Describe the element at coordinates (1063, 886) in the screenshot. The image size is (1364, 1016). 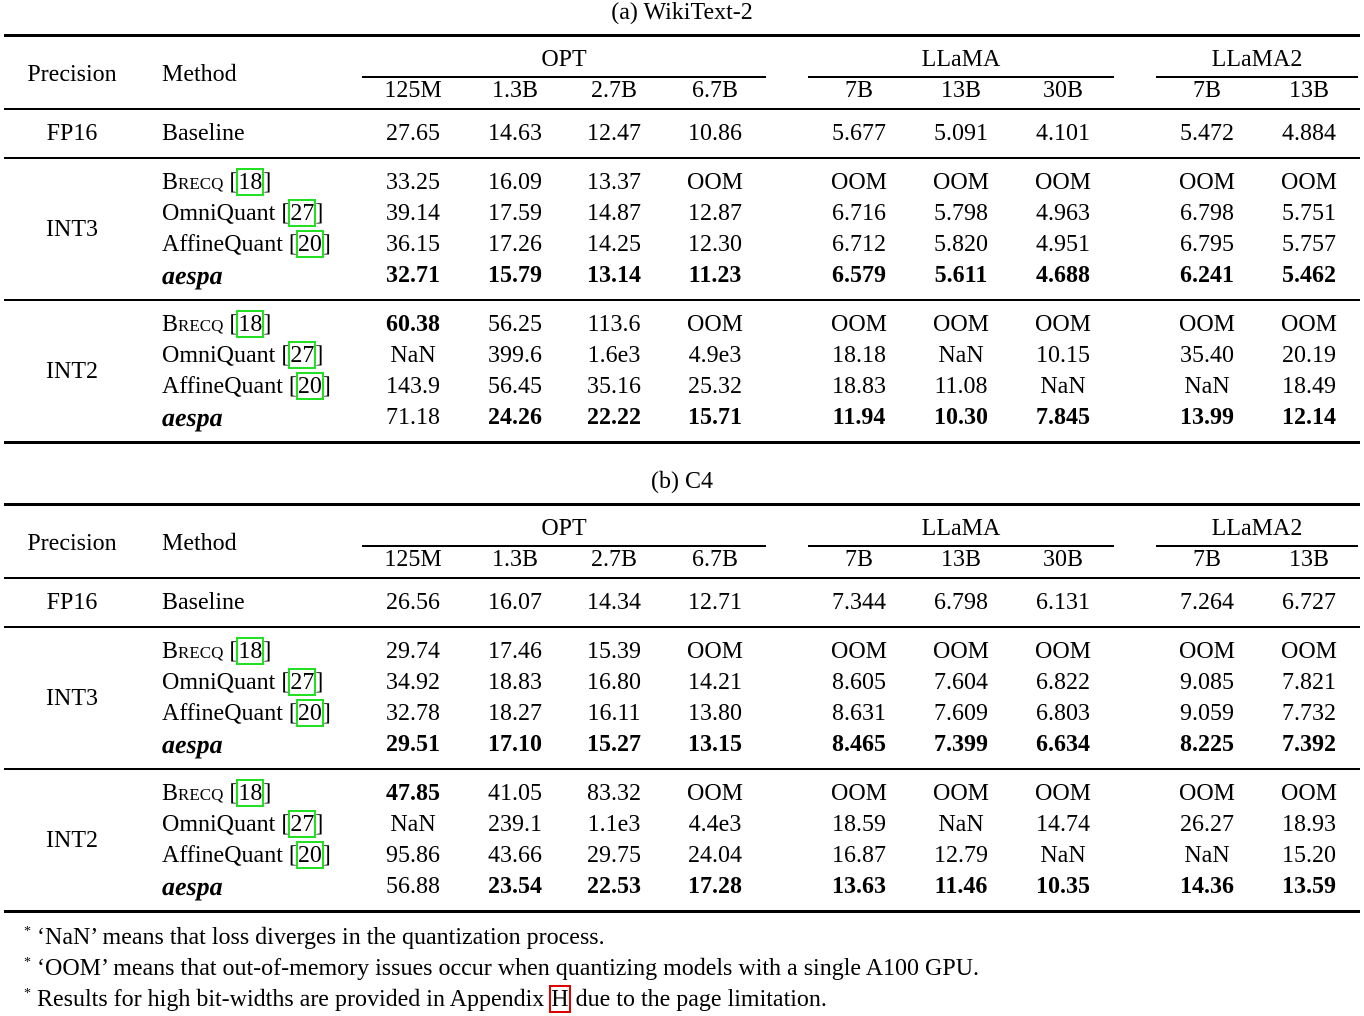
I see `value-cell: 10.35` at that location.